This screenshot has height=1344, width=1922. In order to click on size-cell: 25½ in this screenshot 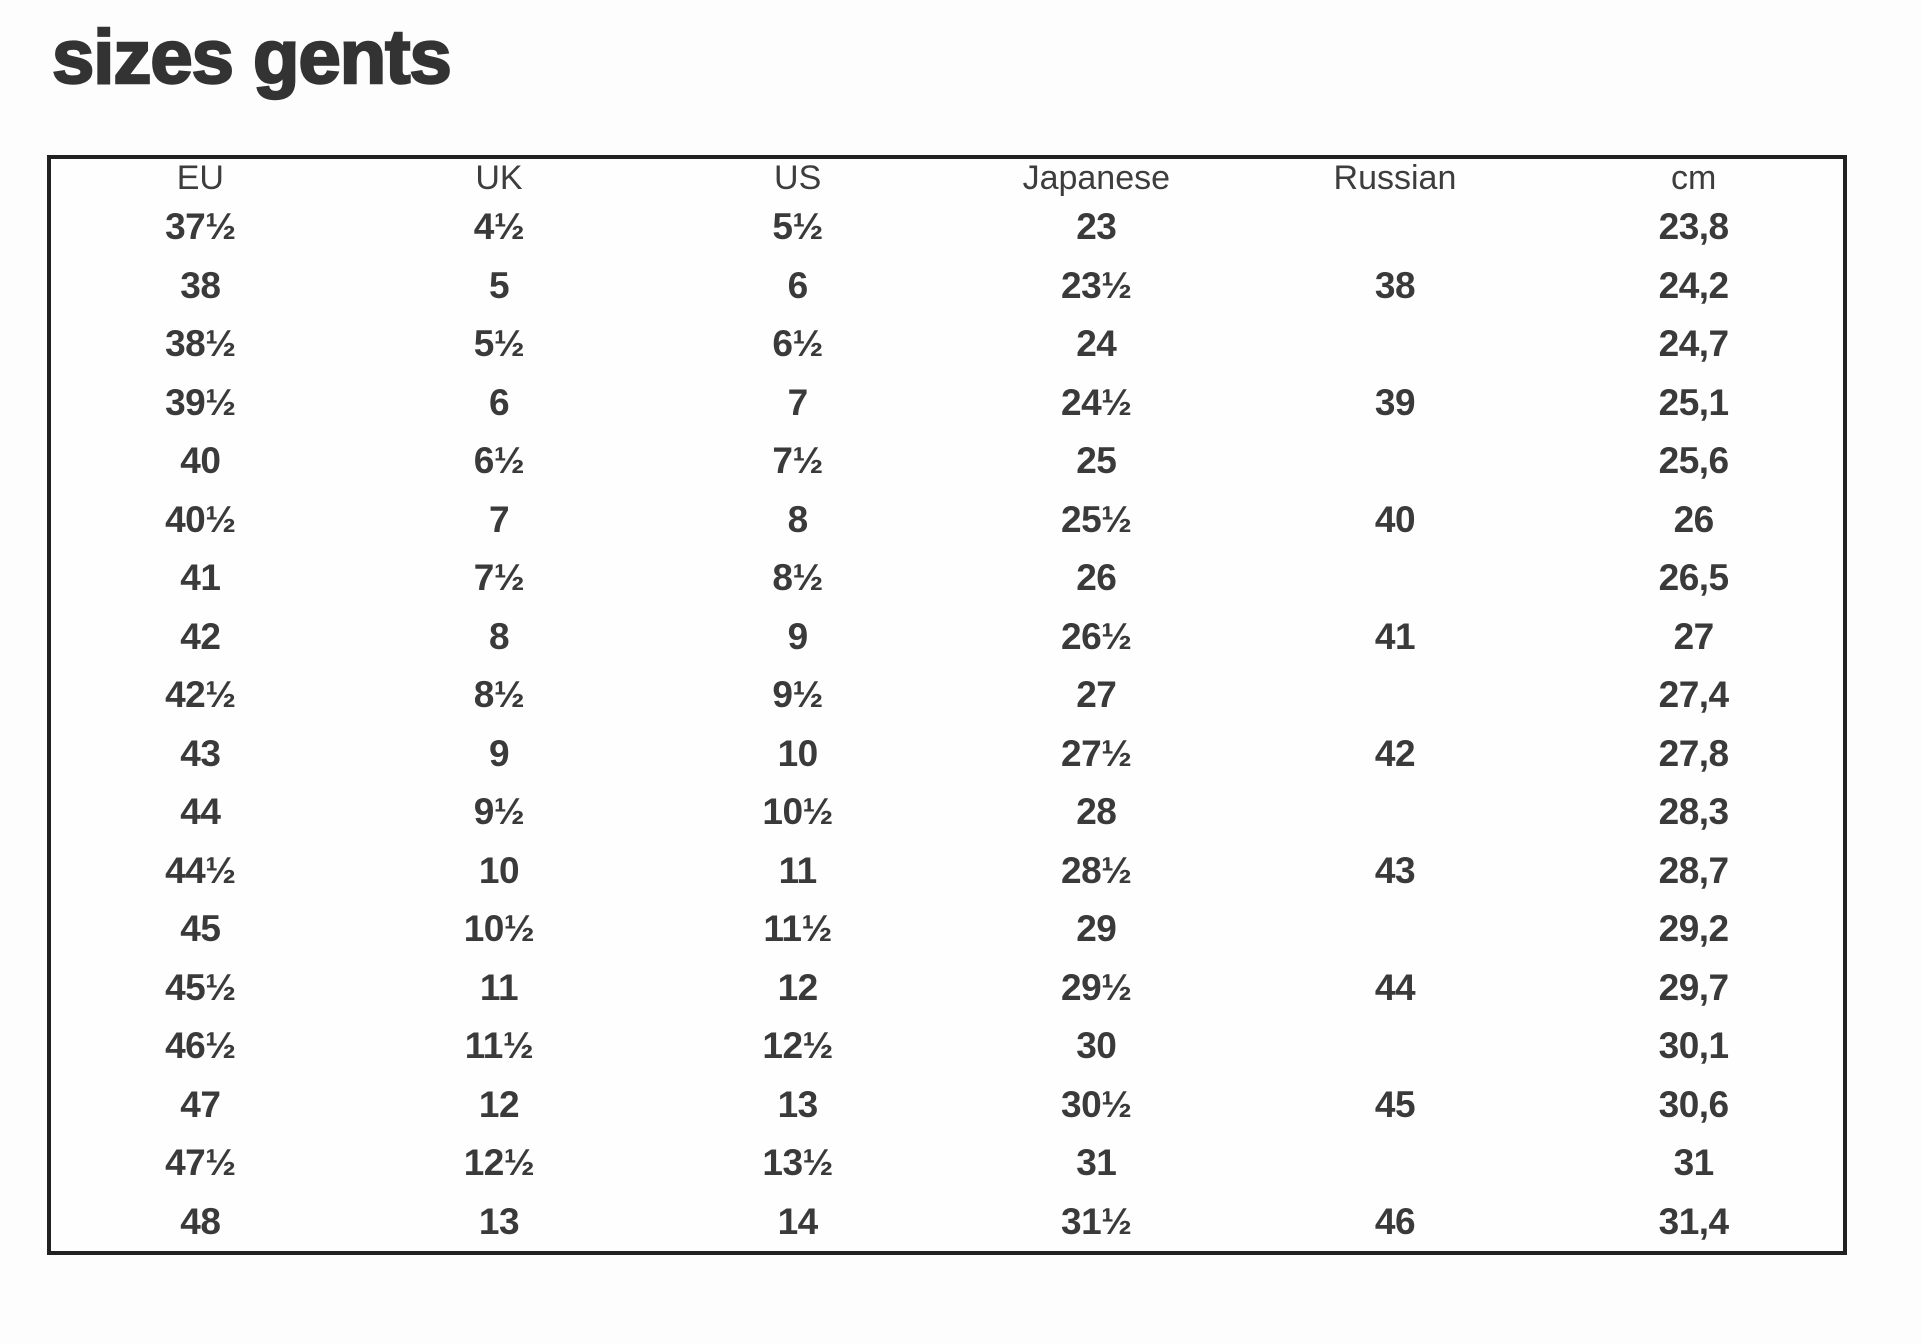, I will do `click(1096, 519)`.